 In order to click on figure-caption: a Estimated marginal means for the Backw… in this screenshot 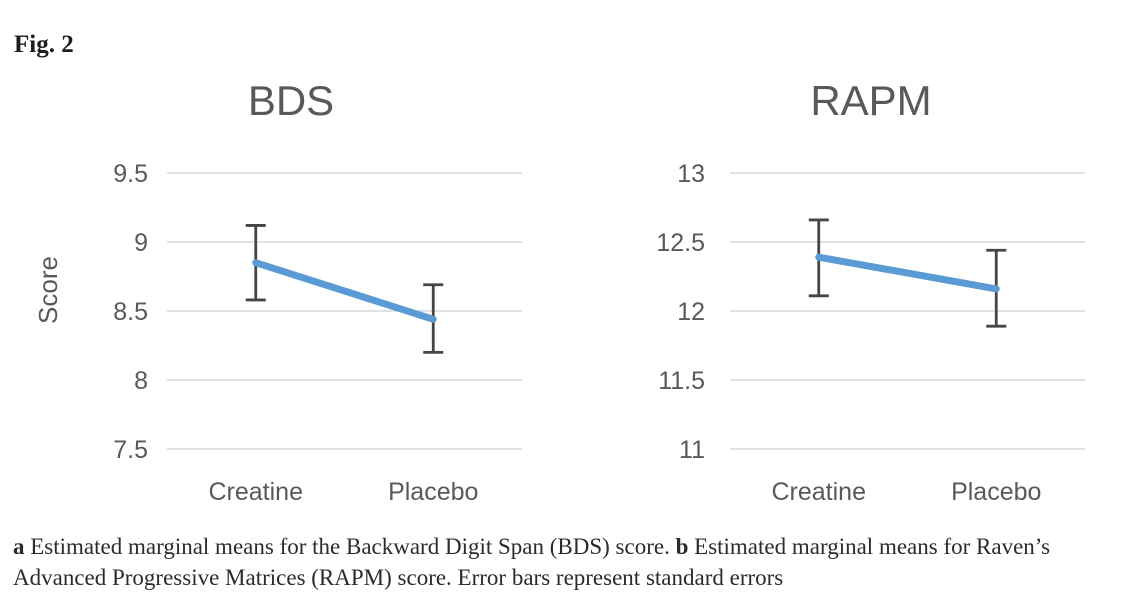, I will do `click(566, 562)`.